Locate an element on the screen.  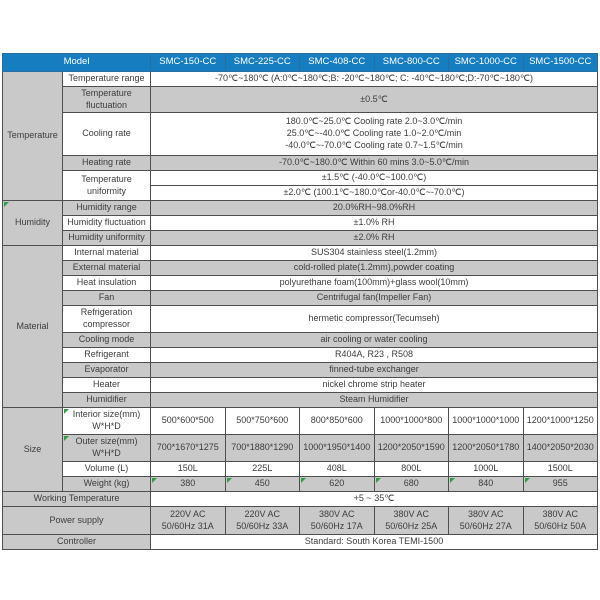
power-supply-value-6: 380V AC 50/60Hz 50A is located at coordinates (560, 520).